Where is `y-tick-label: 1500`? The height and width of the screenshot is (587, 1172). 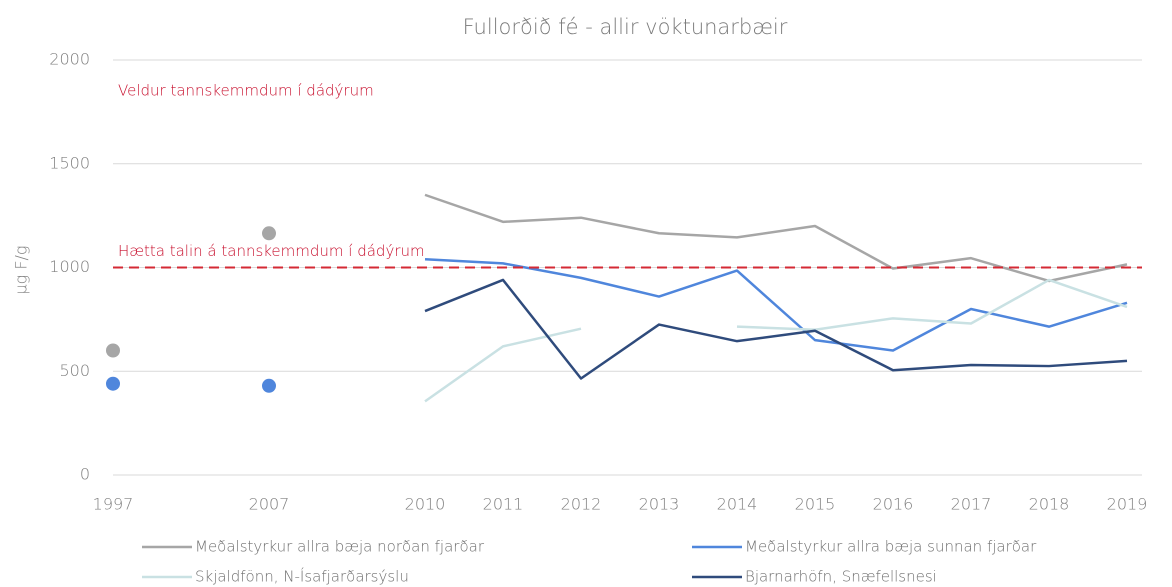 y-tick-label: 1500 is located at coordinates (69, 162).